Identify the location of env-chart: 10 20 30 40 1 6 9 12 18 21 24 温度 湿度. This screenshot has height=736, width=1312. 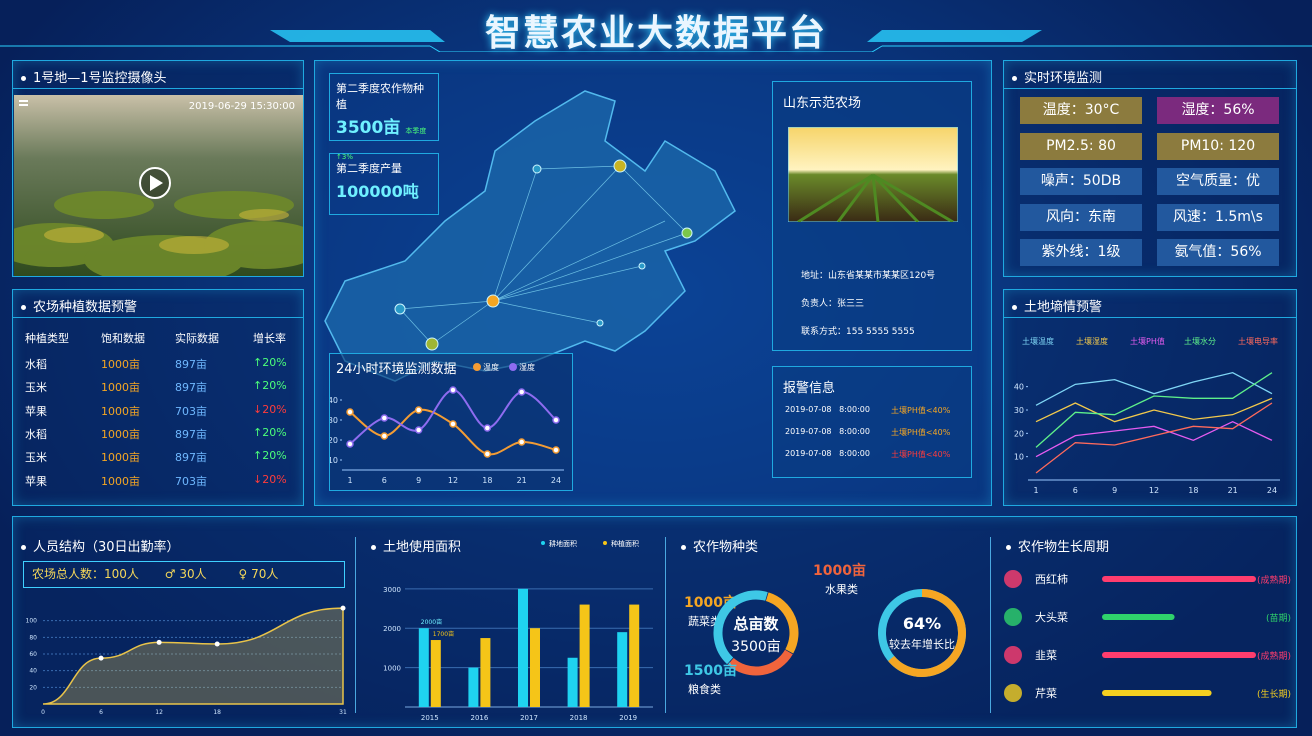
(447, 423).